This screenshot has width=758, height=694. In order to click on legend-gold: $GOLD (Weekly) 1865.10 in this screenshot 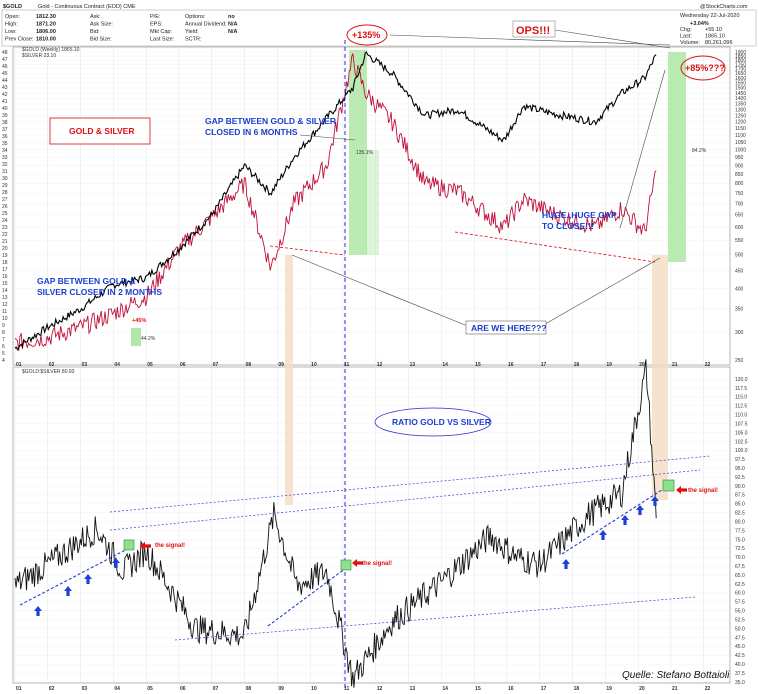, I will do `click(51, 50)`.